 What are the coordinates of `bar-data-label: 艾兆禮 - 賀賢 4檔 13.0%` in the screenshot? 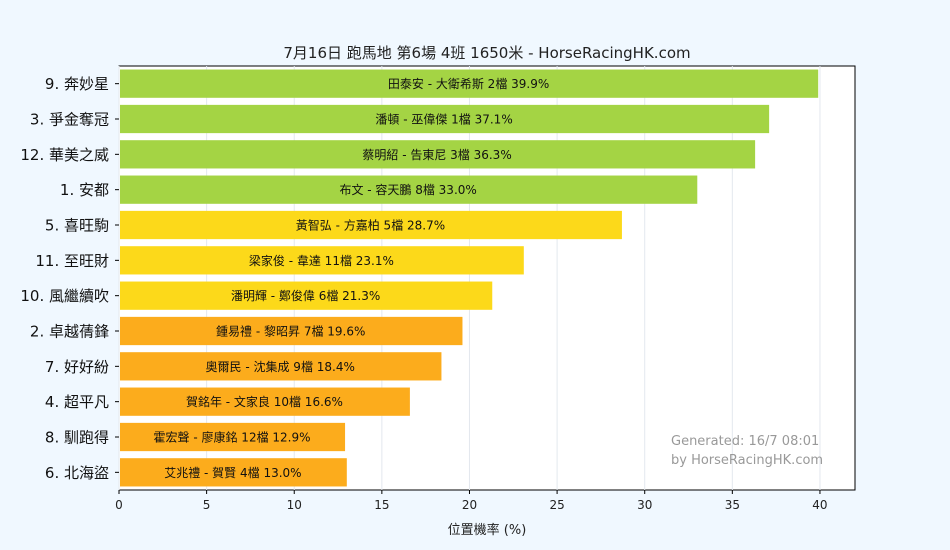 It's located at (232, 473).